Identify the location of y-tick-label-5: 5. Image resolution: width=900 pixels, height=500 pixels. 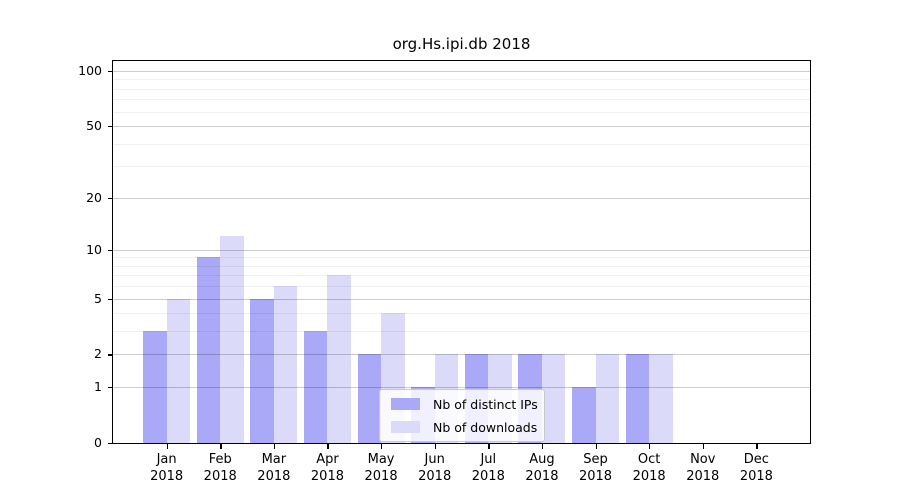
(98, 298).